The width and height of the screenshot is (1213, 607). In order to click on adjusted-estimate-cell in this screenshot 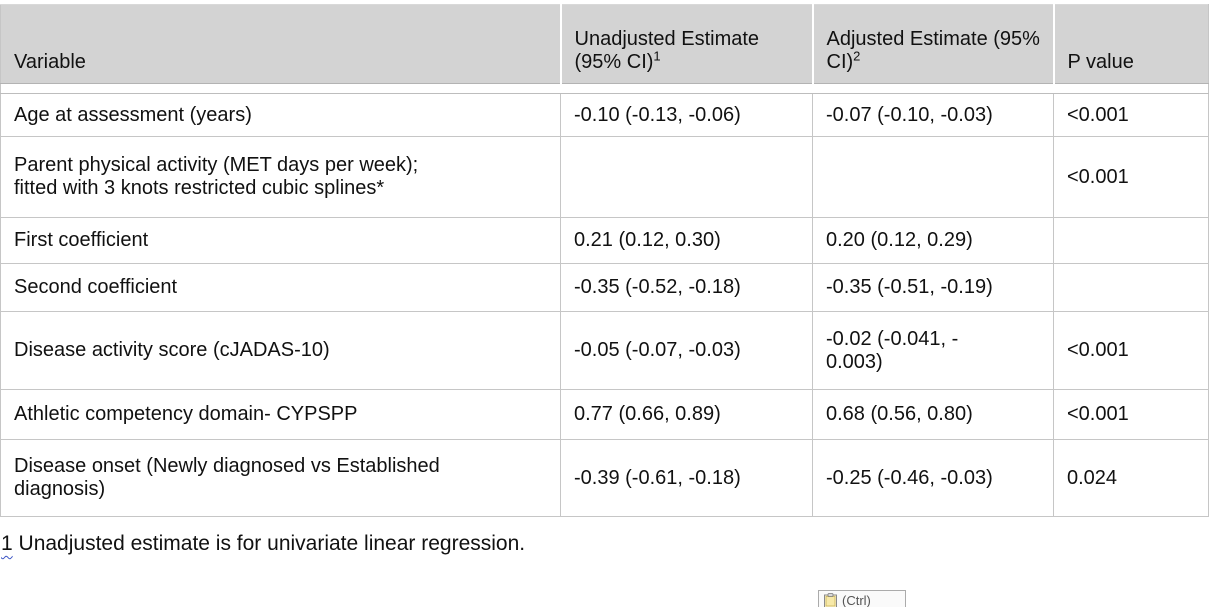, I will do `click(933, 177)`.